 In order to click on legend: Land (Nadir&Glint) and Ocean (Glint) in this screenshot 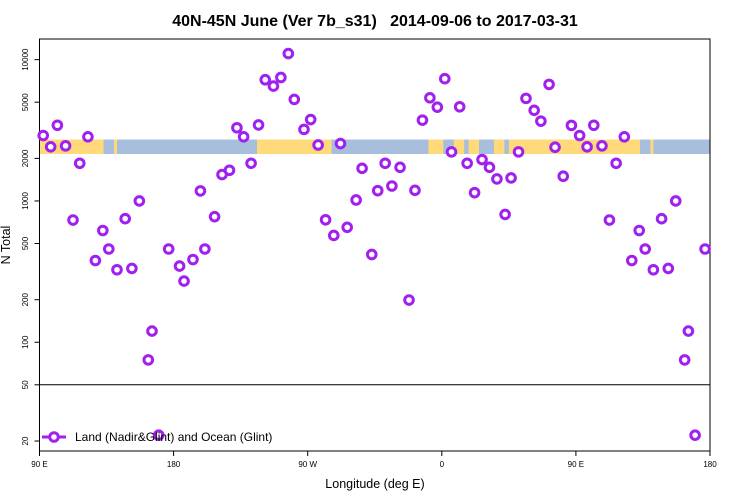, I will do `click(157, 437)`.